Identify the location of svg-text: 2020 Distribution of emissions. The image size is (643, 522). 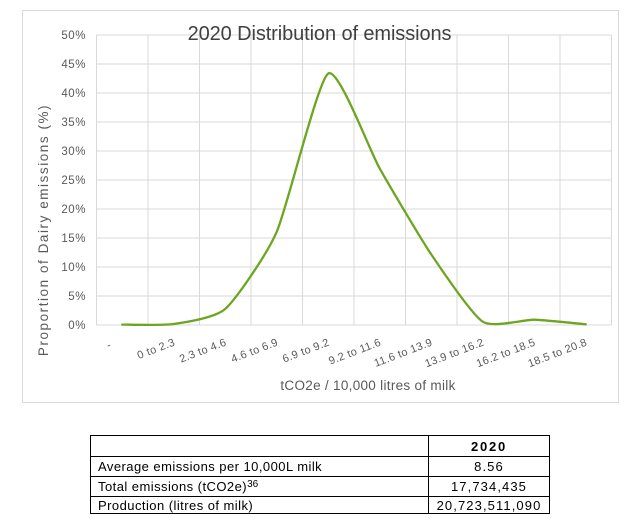
(320, 34).